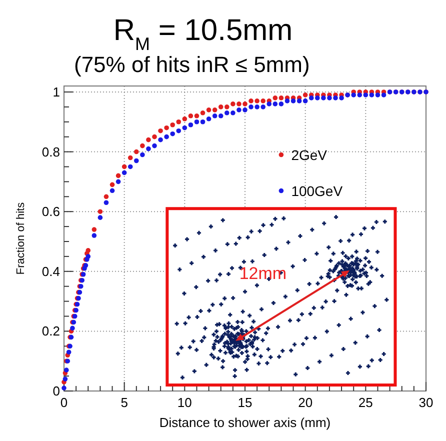  Describe the element at coordinates (365, 402) in the screenshot. I see `x-tick-label: 25` at that location.